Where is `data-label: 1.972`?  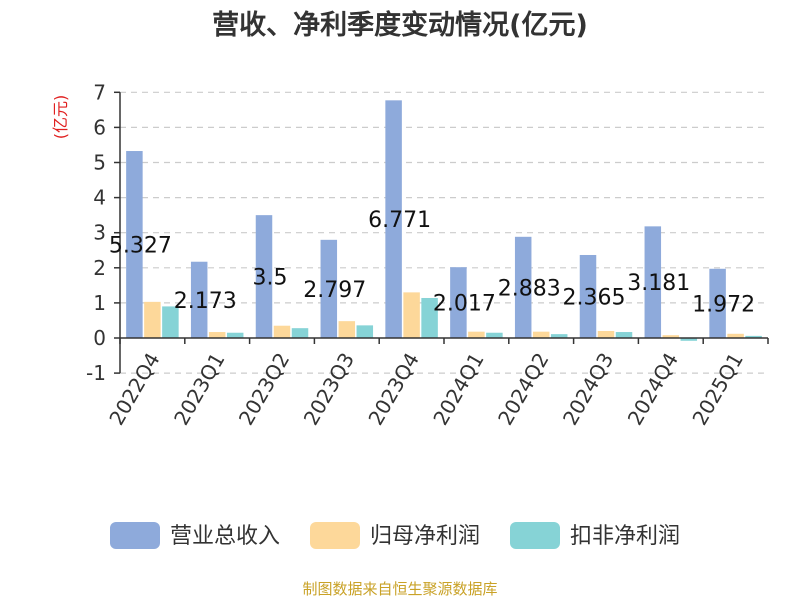
data-label: 1.972 is located at coordinates (723, 304).